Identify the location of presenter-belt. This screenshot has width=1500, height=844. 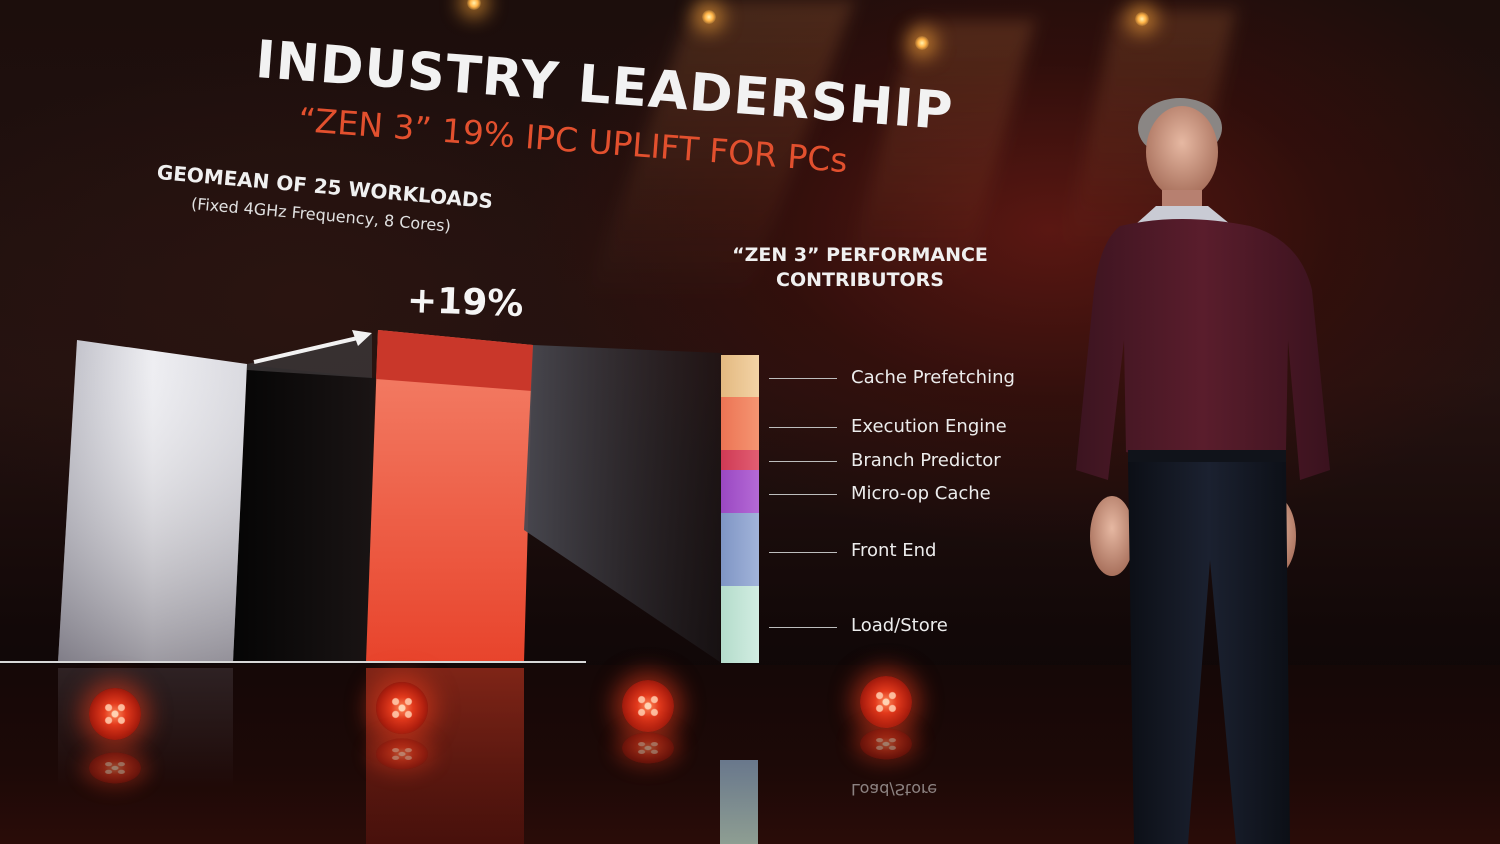
(1207, 457).